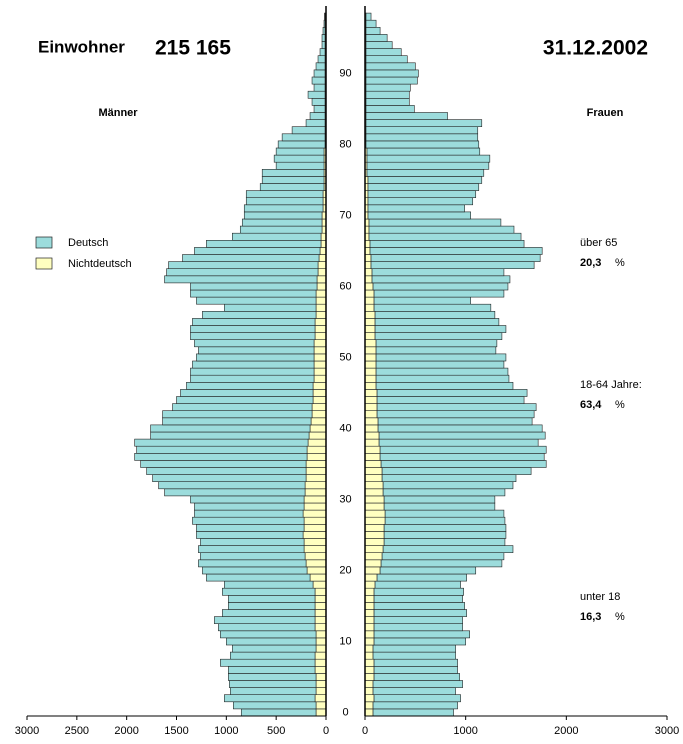  What do you see at coordinates (226, 731) in the screenshot?
I see `x-tick-label: 1000` at bounding box center [226, 731].